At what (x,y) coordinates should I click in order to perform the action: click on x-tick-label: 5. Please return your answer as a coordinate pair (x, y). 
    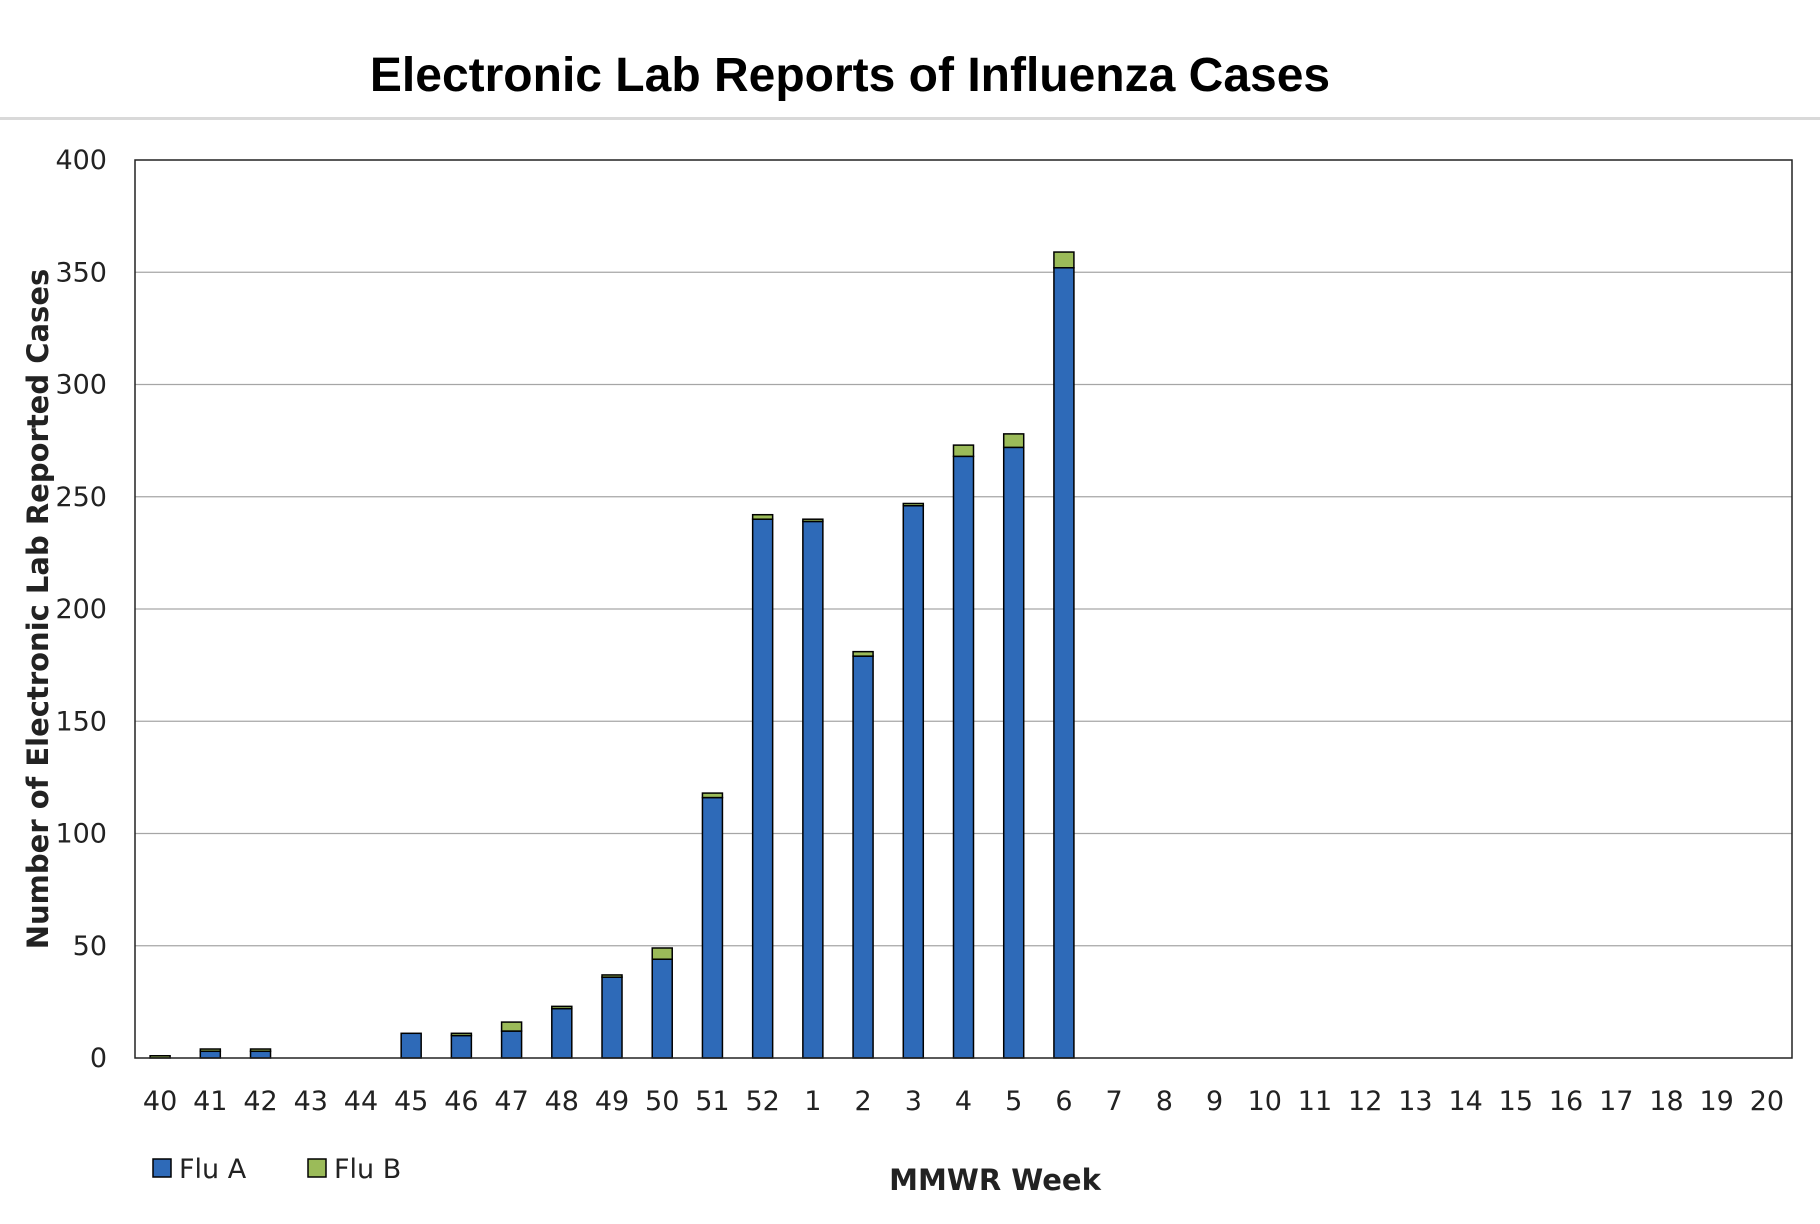
    Looking at the image, I should click on (1013, 1101).